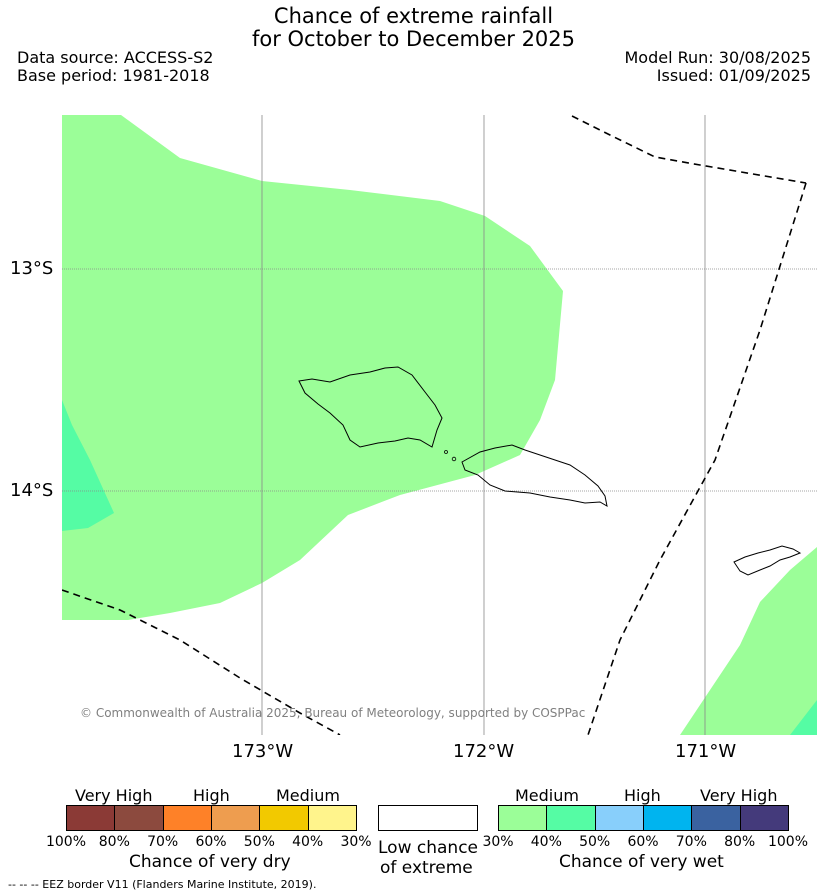  I want to click on wet-header-medium: Medium, so click(547, 795).